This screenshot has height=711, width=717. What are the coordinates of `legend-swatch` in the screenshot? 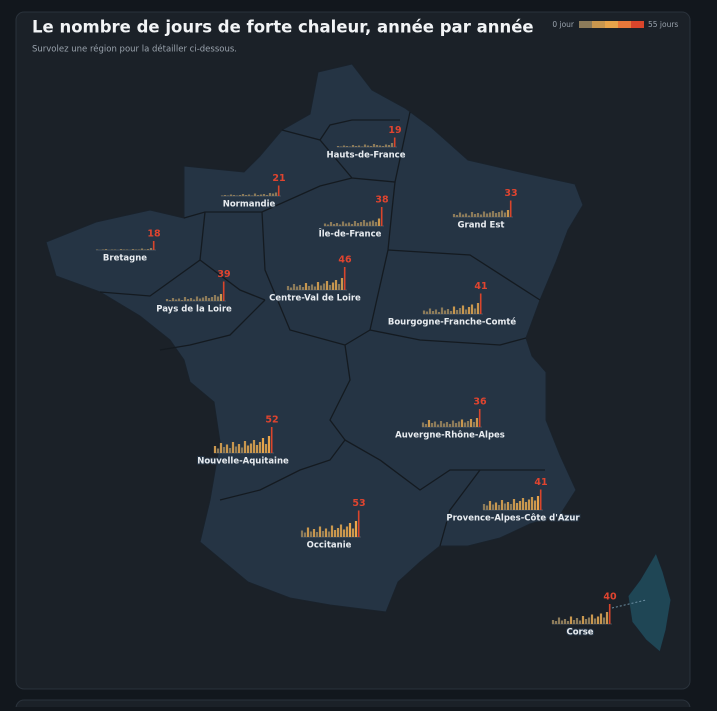 It's located at (637, 24).